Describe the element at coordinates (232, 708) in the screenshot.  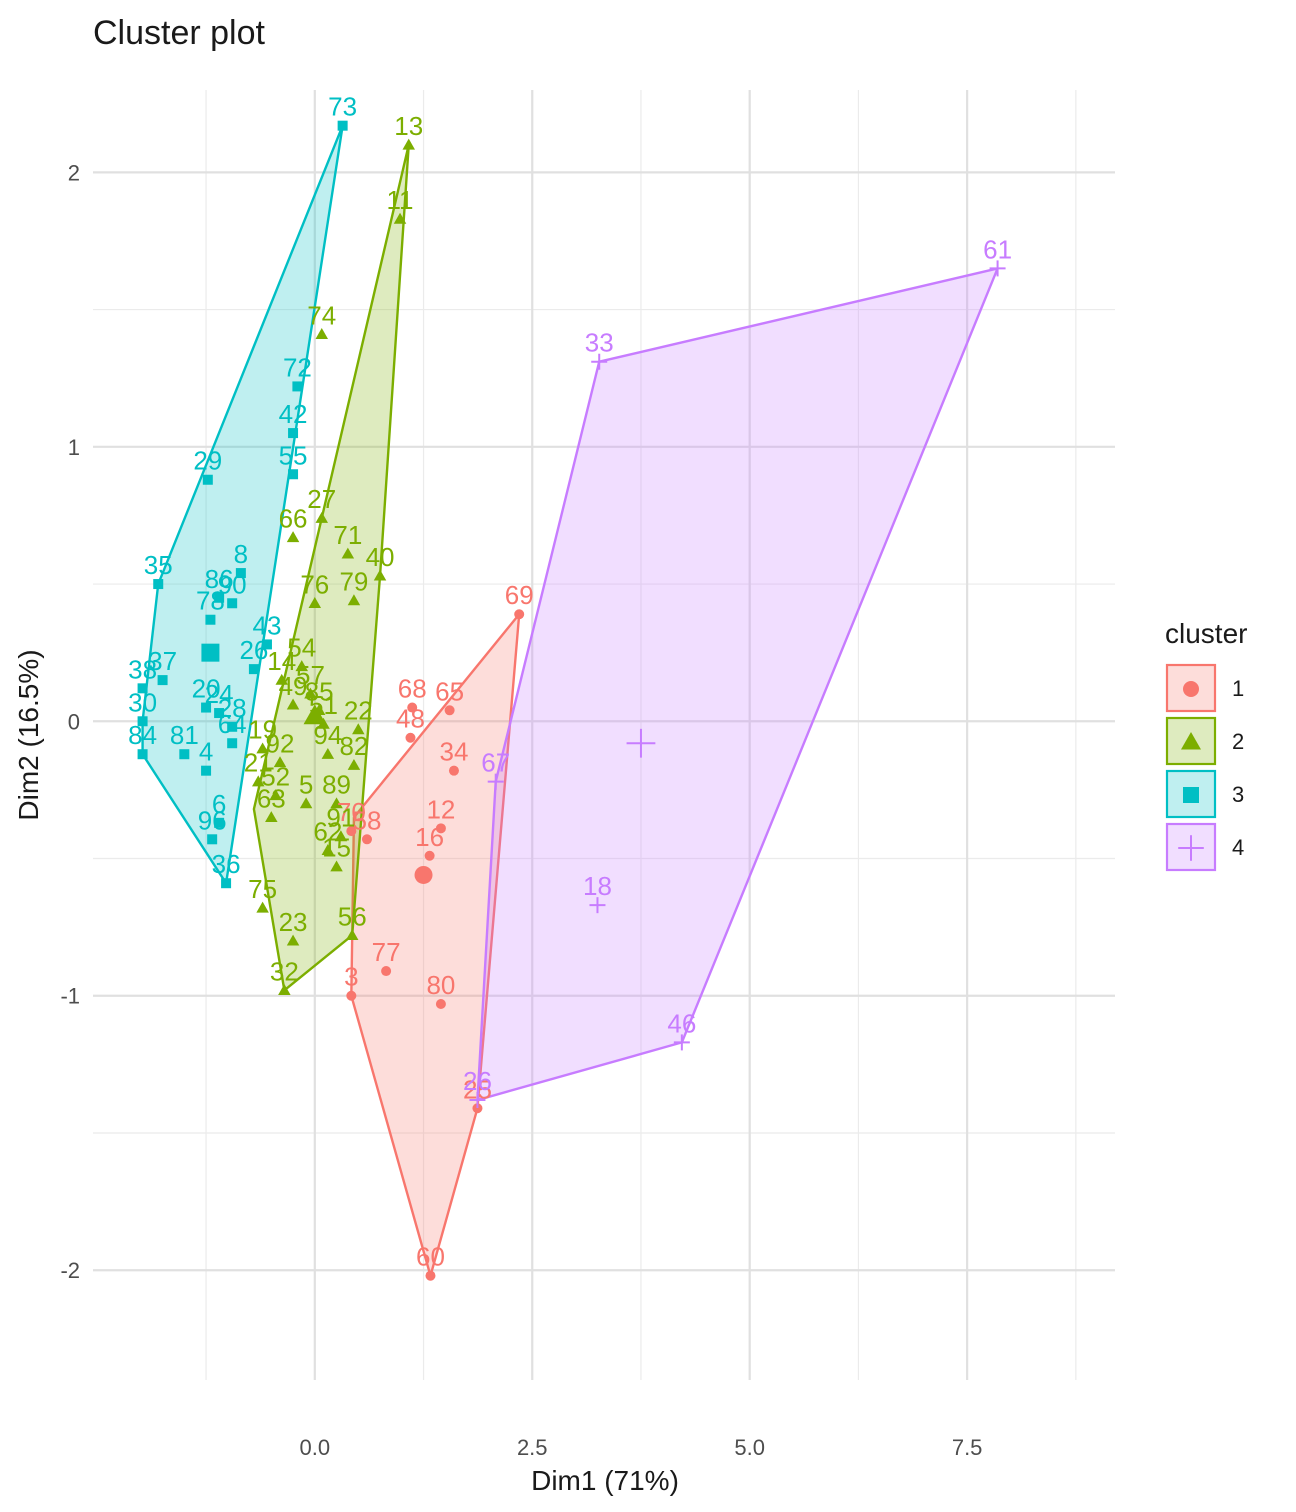
I see `point-label: 28` at that location.